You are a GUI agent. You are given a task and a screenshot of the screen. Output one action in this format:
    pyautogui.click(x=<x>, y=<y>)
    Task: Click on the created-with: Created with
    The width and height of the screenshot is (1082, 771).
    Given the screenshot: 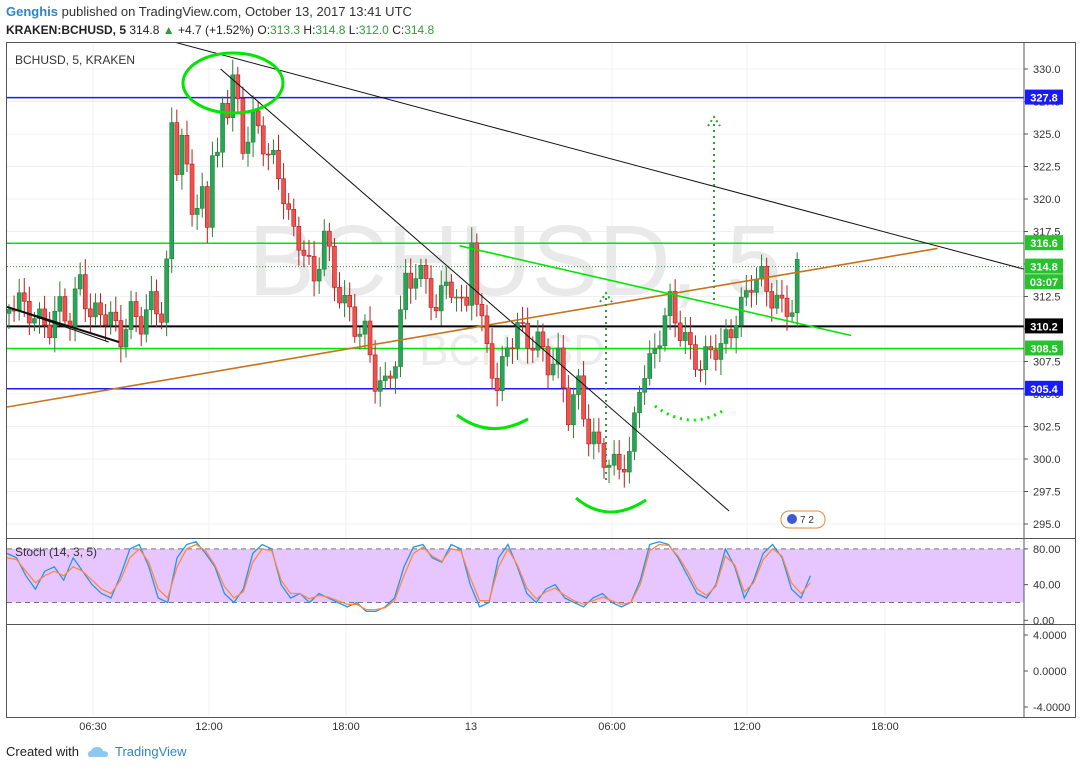 What is the action you would take?
    pyautogui.click(x=42, y=751)
    